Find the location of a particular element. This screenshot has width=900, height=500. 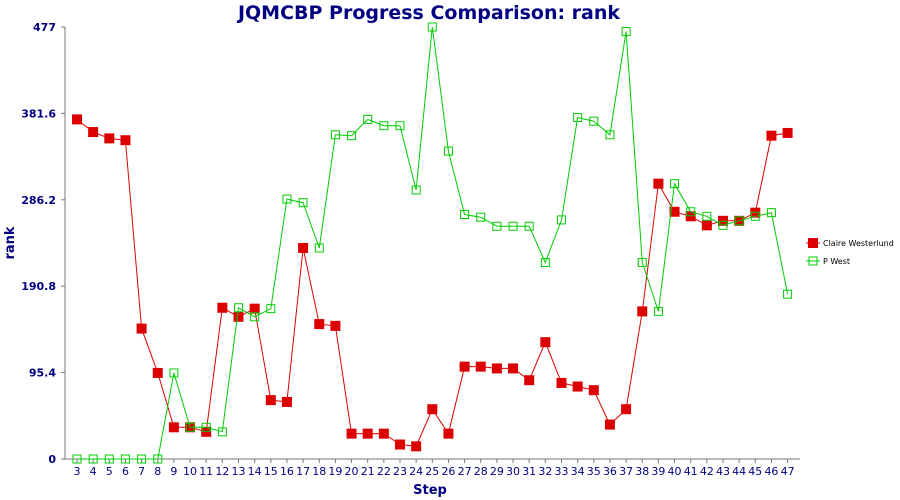

x-tick-label: 8 is located at coordinates (157, 471).